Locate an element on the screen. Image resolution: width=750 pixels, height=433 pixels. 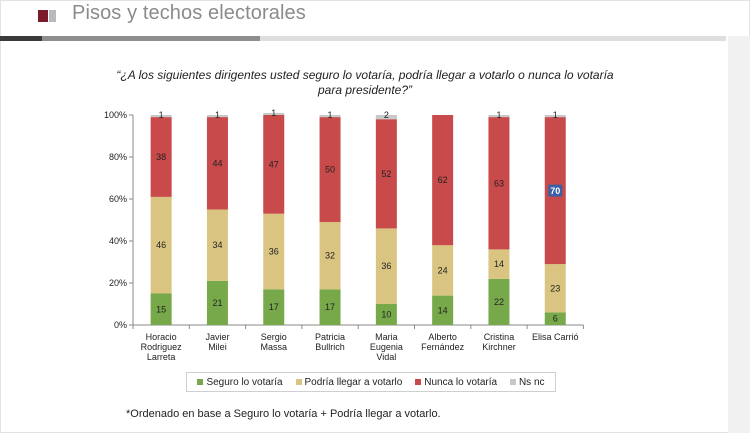
data-label: 2 is located at coordinates (386, 115).